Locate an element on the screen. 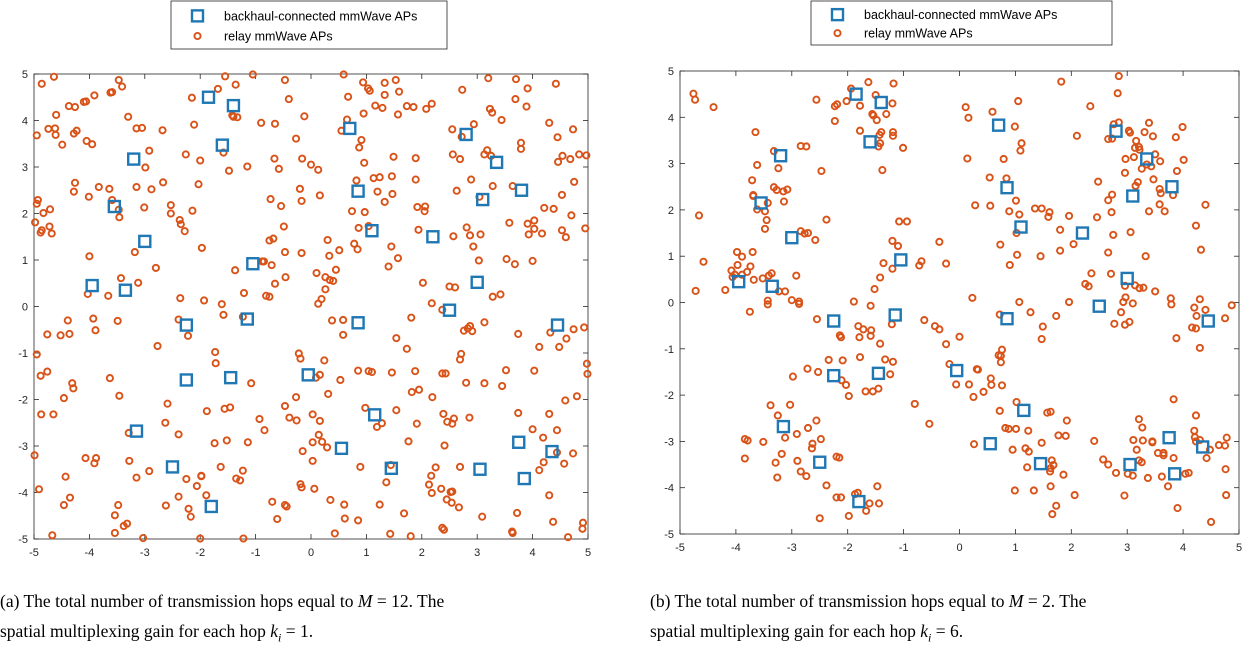  legend-box-a is located at coordinates (309, 25).